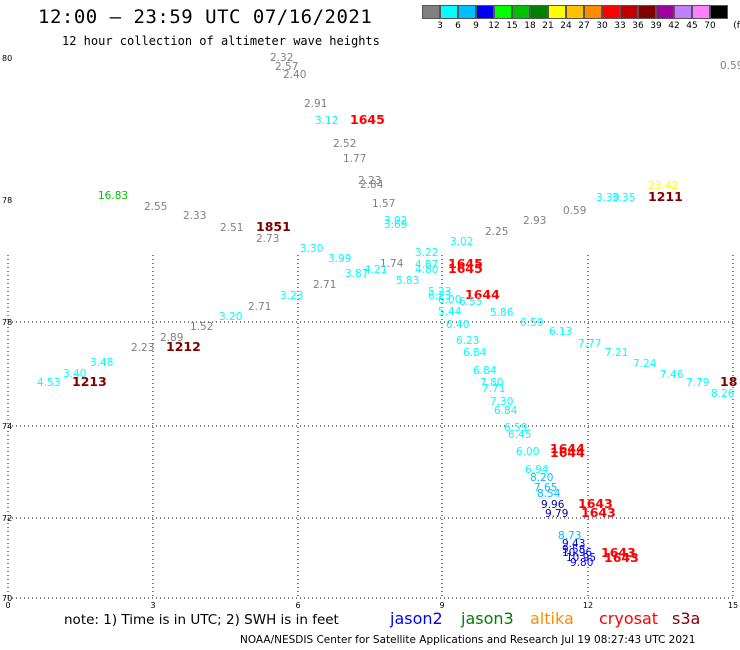 The image size is (740, 650). What do you see at coordinates (315, 104) in the screenshot?
I see `wave-height-label: 2.91` at bounding box center [315, 104].